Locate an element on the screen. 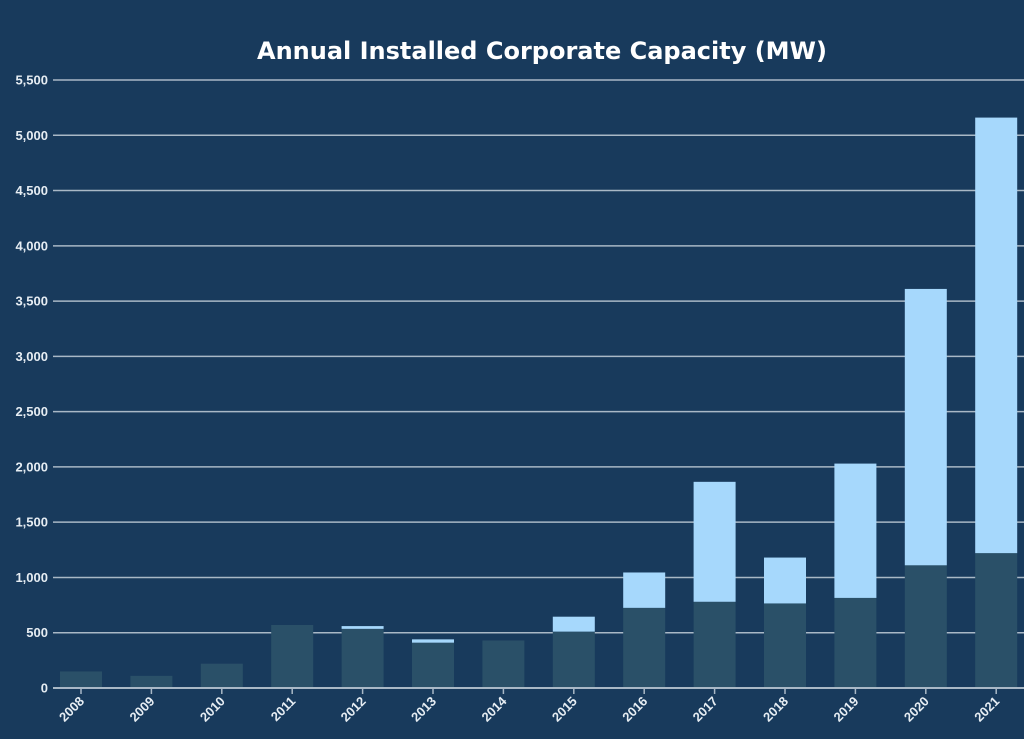  x-tick-label: 2021 is located at coordinates (986, 709).